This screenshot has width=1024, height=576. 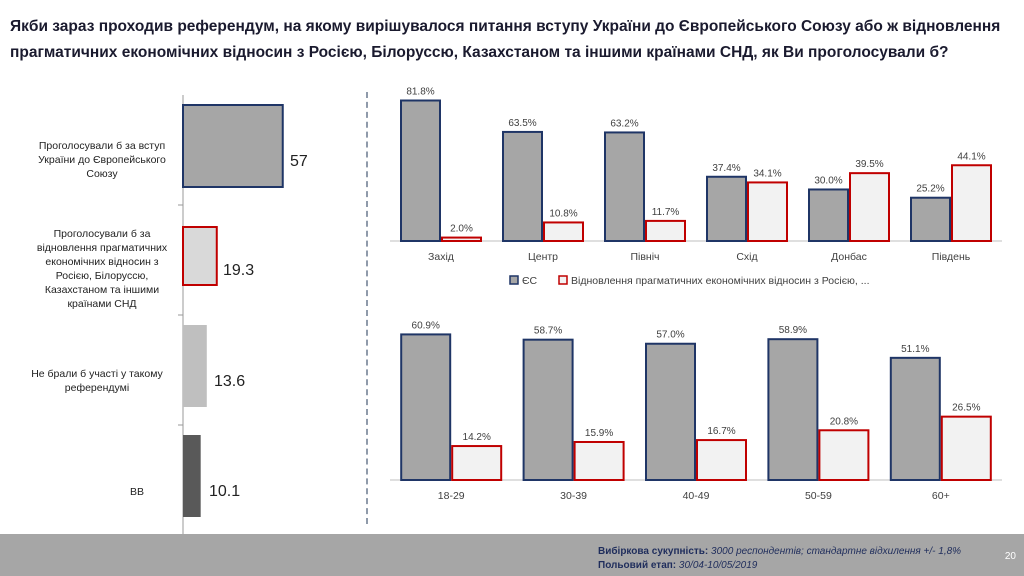 What do you see at coordinates (726, 168) in the screenshot?
I see `data-label-eu-3: 37.4%` at bounding box center [726, 168].